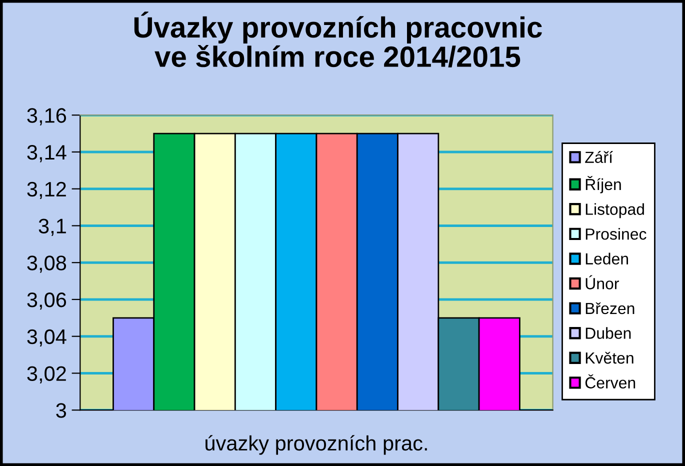 The height and width of the screenshot is (466, 685). I want to click on legend-label: Listopad, so click(615, 210).